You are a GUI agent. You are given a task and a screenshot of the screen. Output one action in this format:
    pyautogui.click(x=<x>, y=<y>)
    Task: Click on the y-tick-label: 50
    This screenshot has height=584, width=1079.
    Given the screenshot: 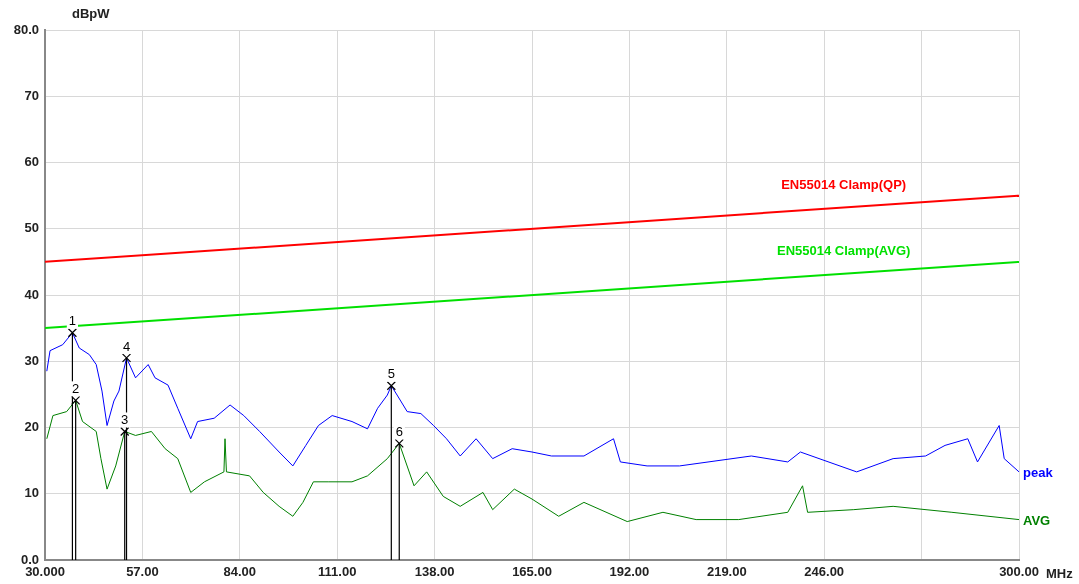 What is the action you would take?
    pyautogui.click(x=31, y=228)
    